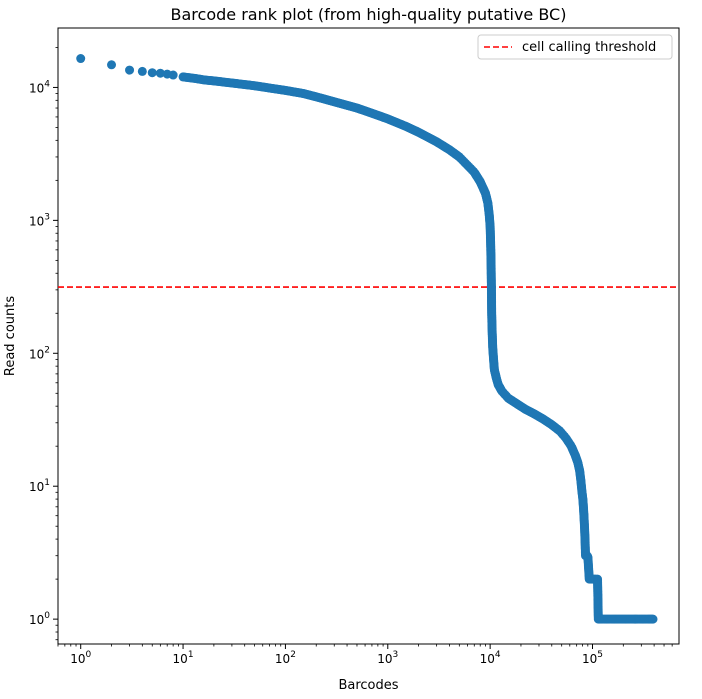 This screenshot has height=699, width=702. What do you see at coordinates (39, 486) in the screenshot?
I see `y-tick-label: 10¹` at bounding box center [39, 486].